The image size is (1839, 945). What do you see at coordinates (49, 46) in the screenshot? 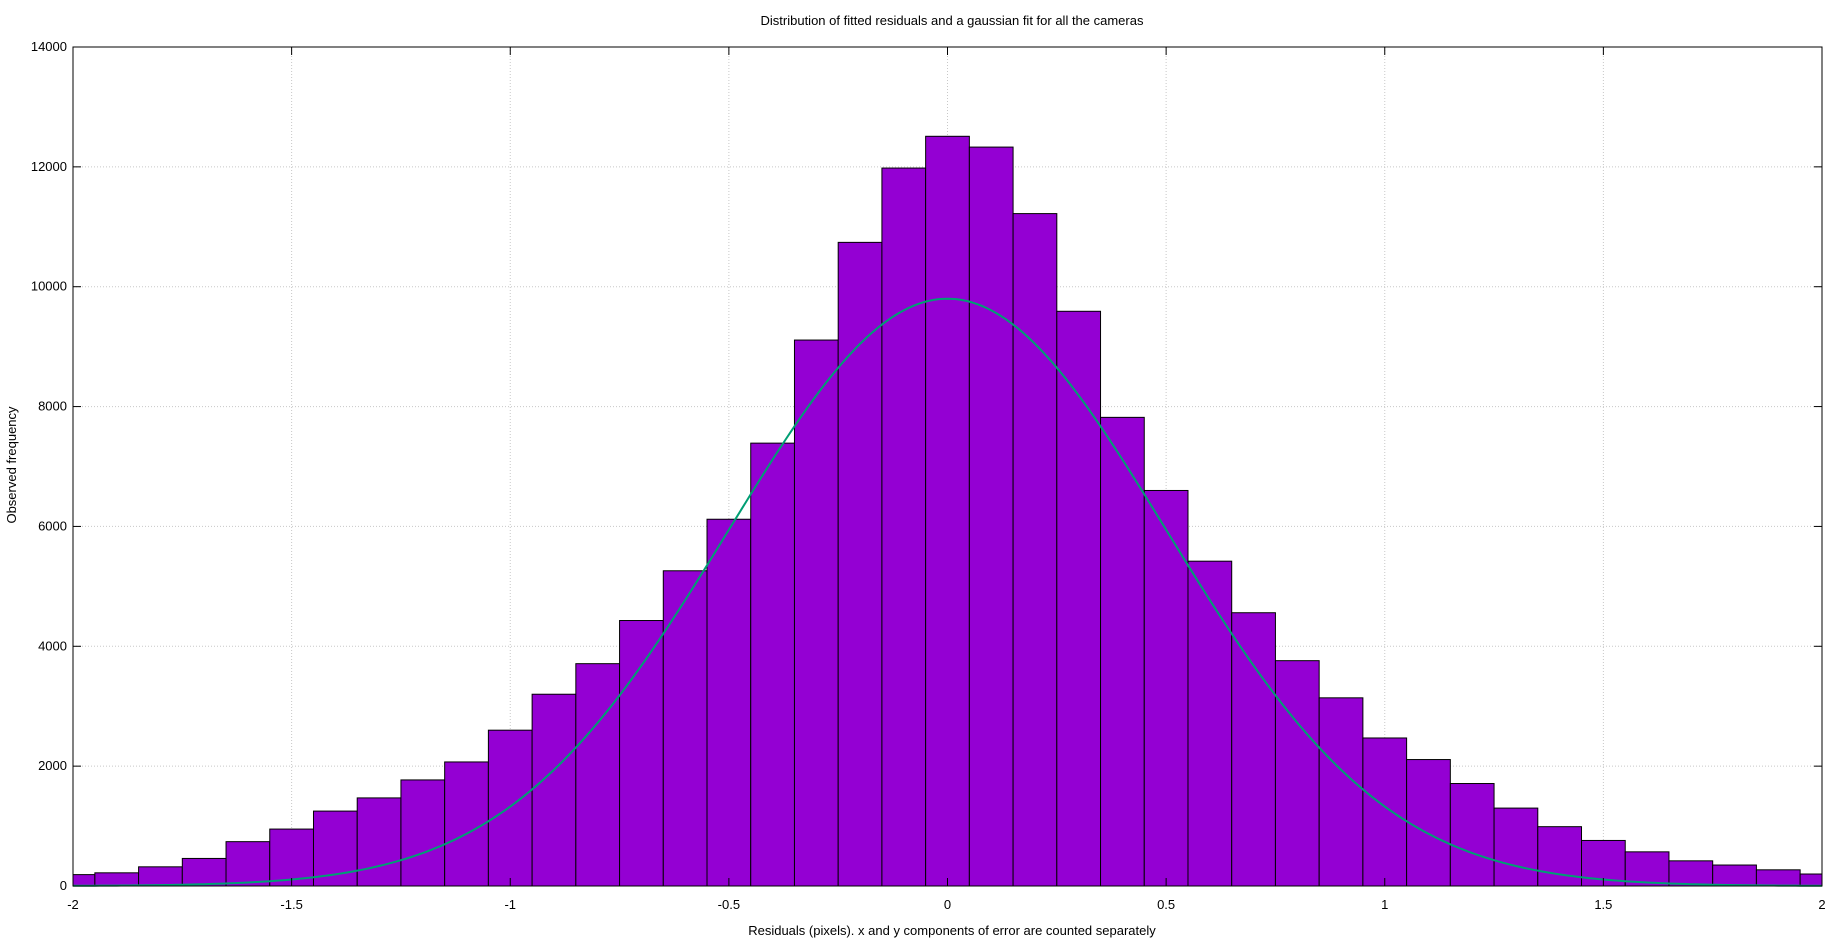
I see `y-tick-label: 14000` at bounding box center [49, 46].